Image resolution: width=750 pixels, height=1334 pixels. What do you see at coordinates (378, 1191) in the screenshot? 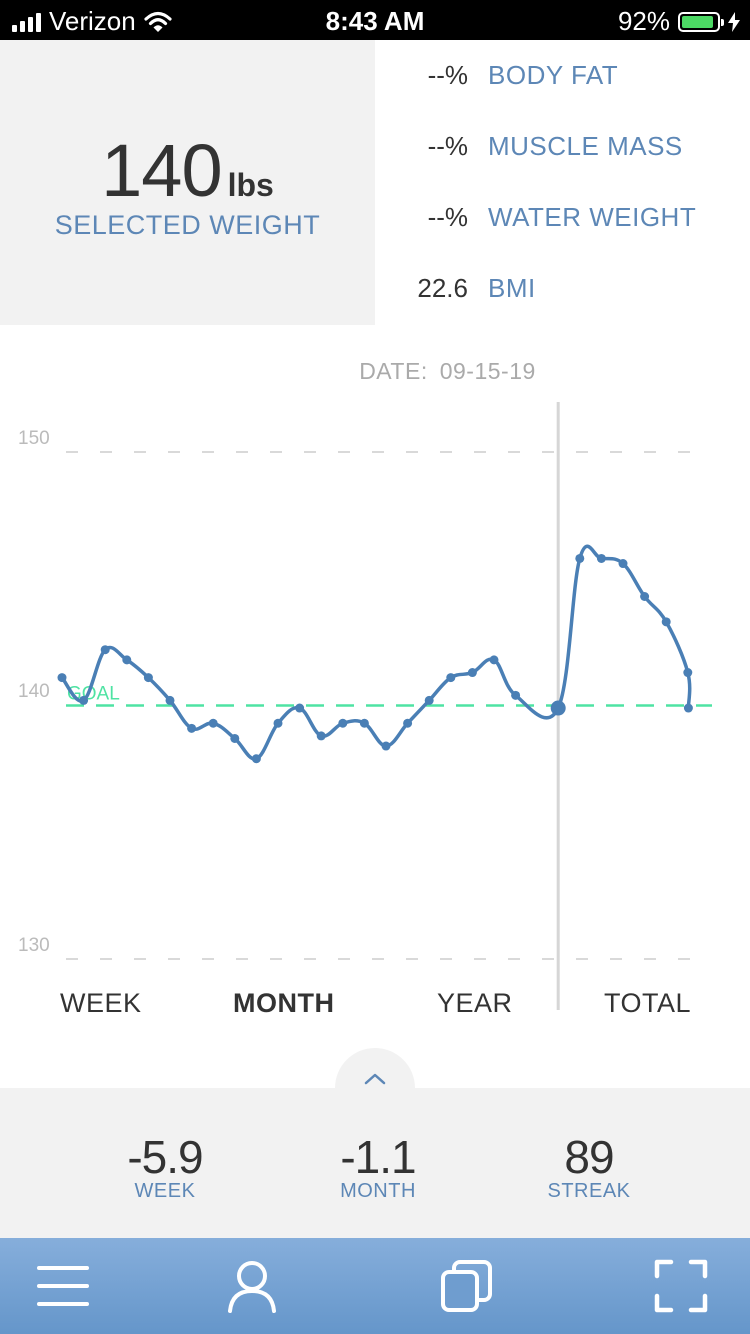
I see `stat-label: MONTH` at bounding box center [378, 1191].